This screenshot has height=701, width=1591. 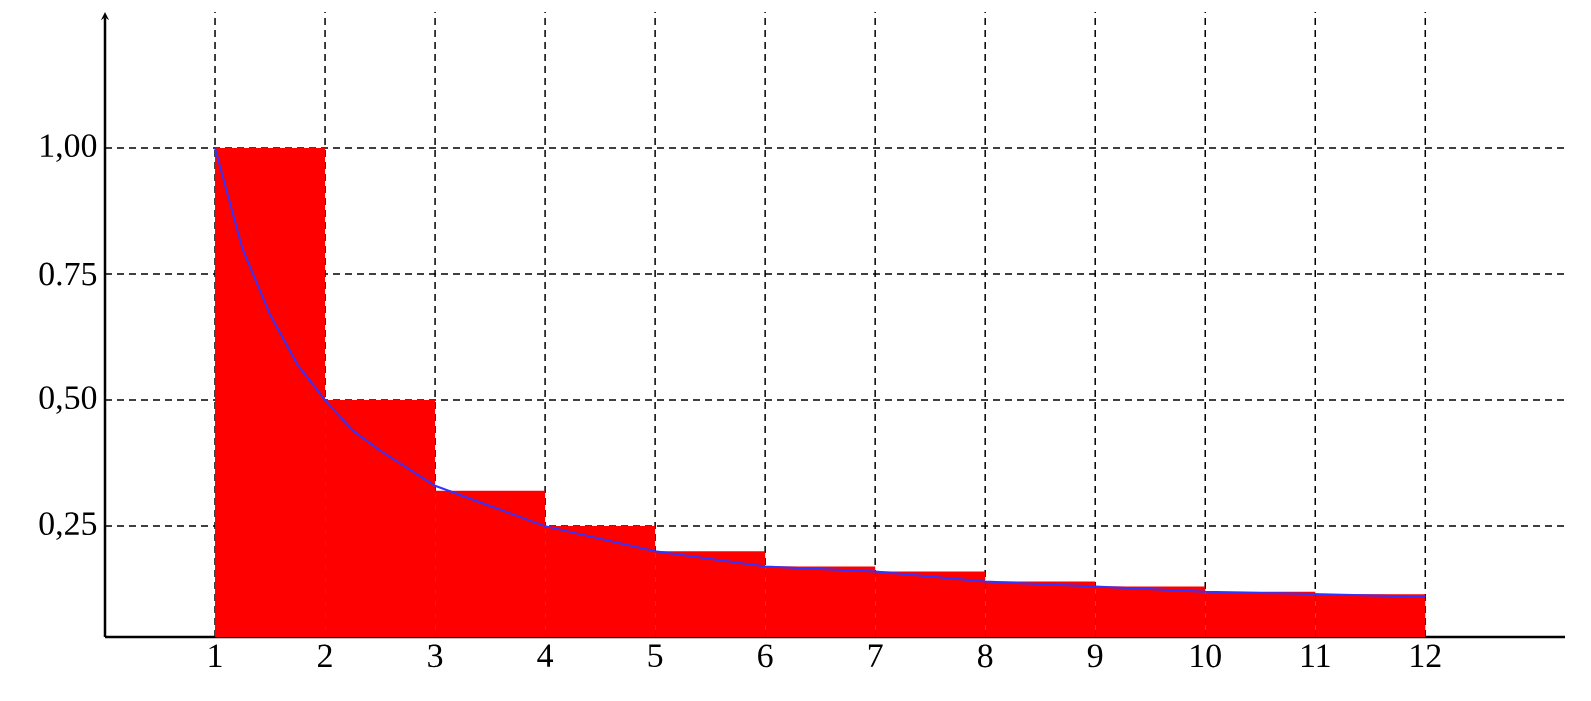 What do you see at coordinates (68, 526) in the screenshot?
I see `y-tick-label: 0,25` at bounding box center [68, 526].